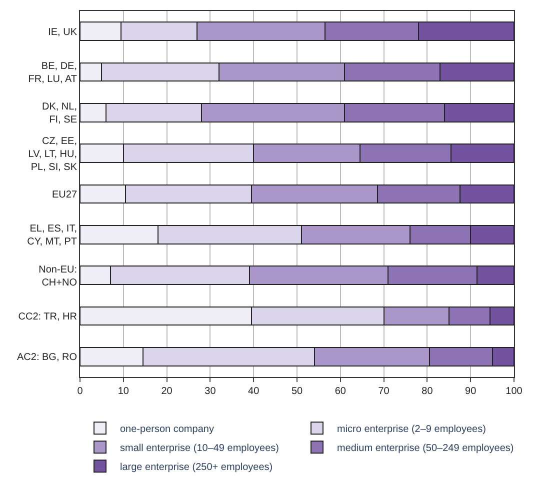 This screenshot has width=533, height=491. I want to click on x-tick-label: 0, so click(80, 391).